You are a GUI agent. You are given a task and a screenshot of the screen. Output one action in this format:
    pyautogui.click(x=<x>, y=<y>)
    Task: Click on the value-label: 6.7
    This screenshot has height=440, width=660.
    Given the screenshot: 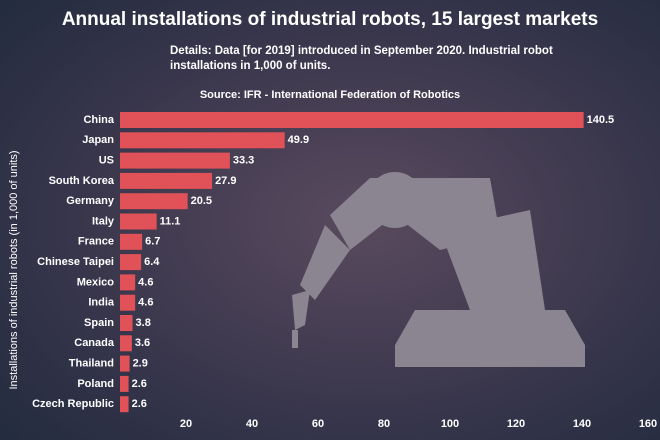 What is the action you would take?
    pyautogui.click(x=152, y=242)
    